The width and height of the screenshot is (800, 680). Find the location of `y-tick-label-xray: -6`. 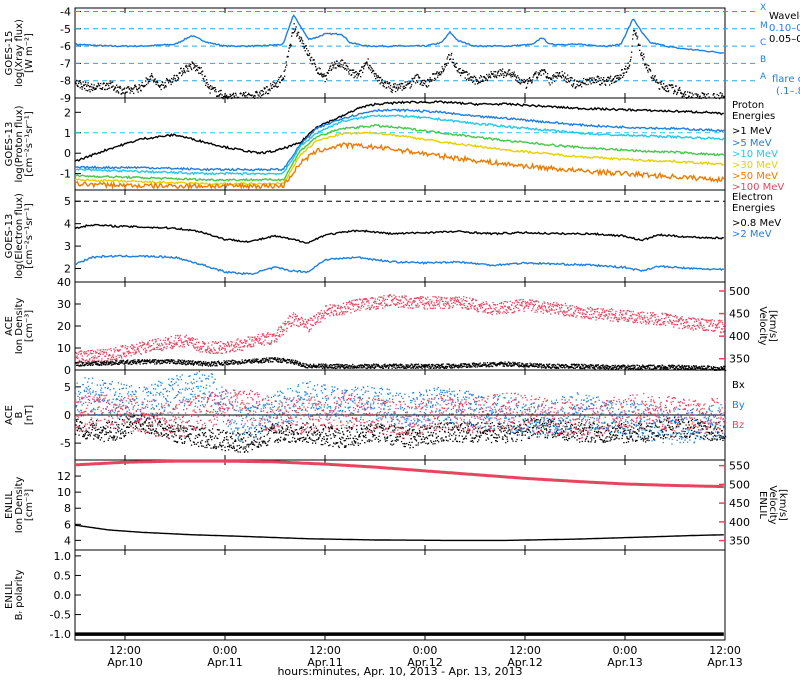

y-tick-label-xray: -6 is located at coordinates (65, 46).